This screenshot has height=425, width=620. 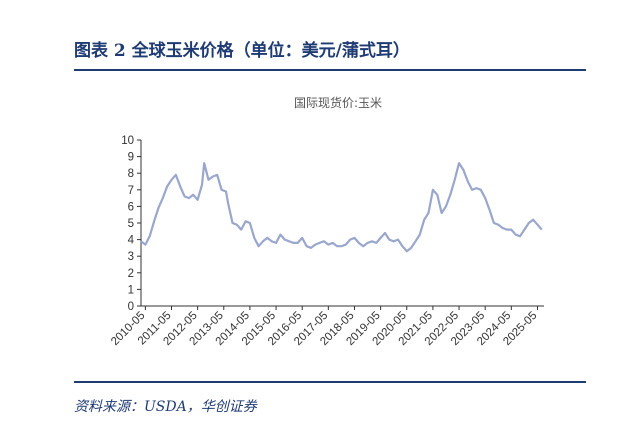 I want to click on series-line, so click(x=341, y=207).